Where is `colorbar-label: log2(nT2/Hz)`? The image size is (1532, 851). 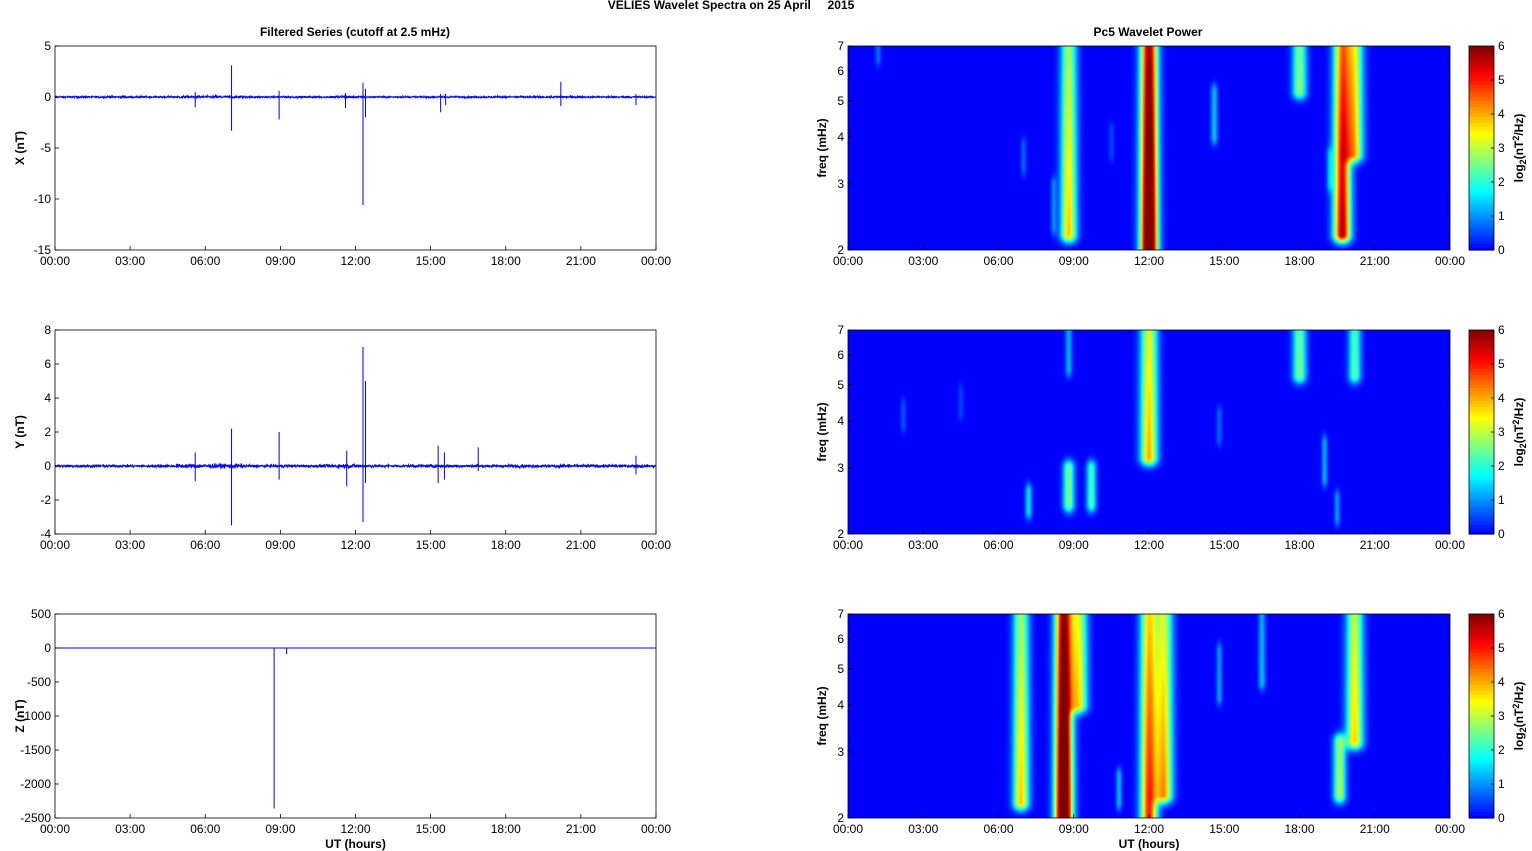 colorbar-label: log2(nT2/Hz) is located at coordinates (1519, 432).